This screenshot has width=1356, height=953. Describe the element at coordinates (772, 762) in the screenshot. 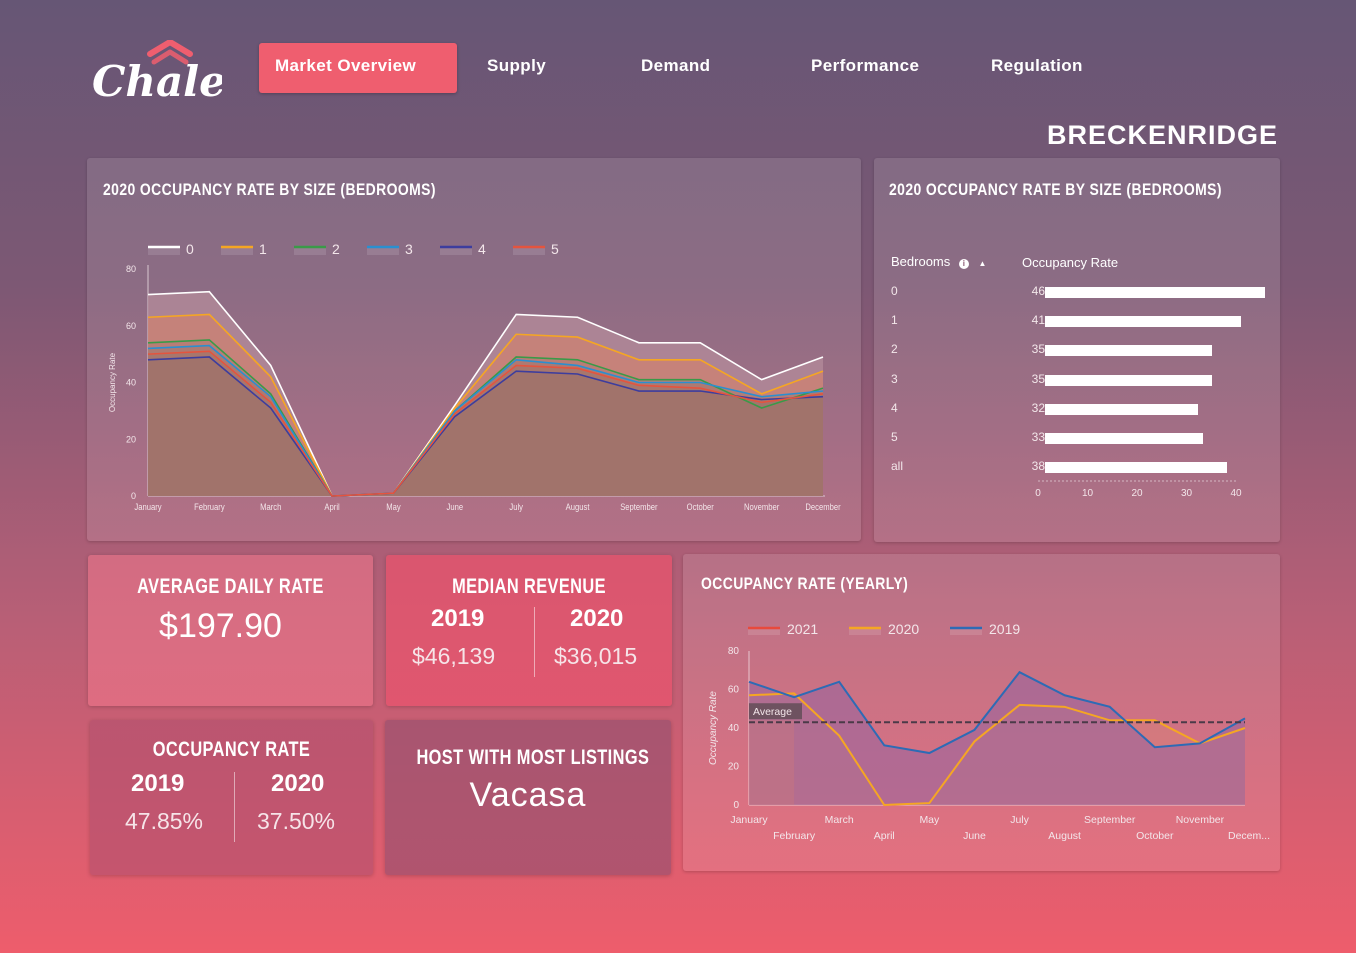

I see `highlight-band` at that location.